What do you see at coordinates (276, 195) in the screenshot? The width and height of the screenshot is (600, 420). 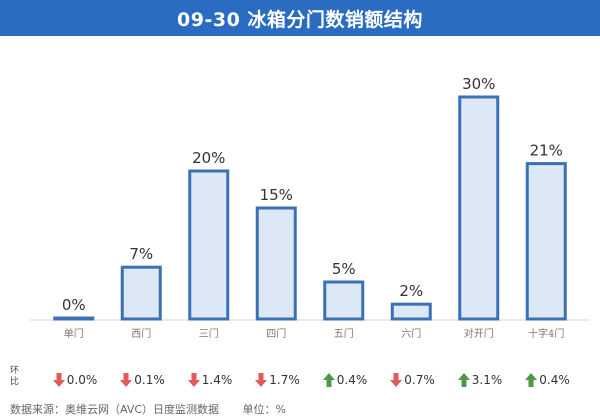 I see `data-label-3: 15%` at bounding box center [276, 195].